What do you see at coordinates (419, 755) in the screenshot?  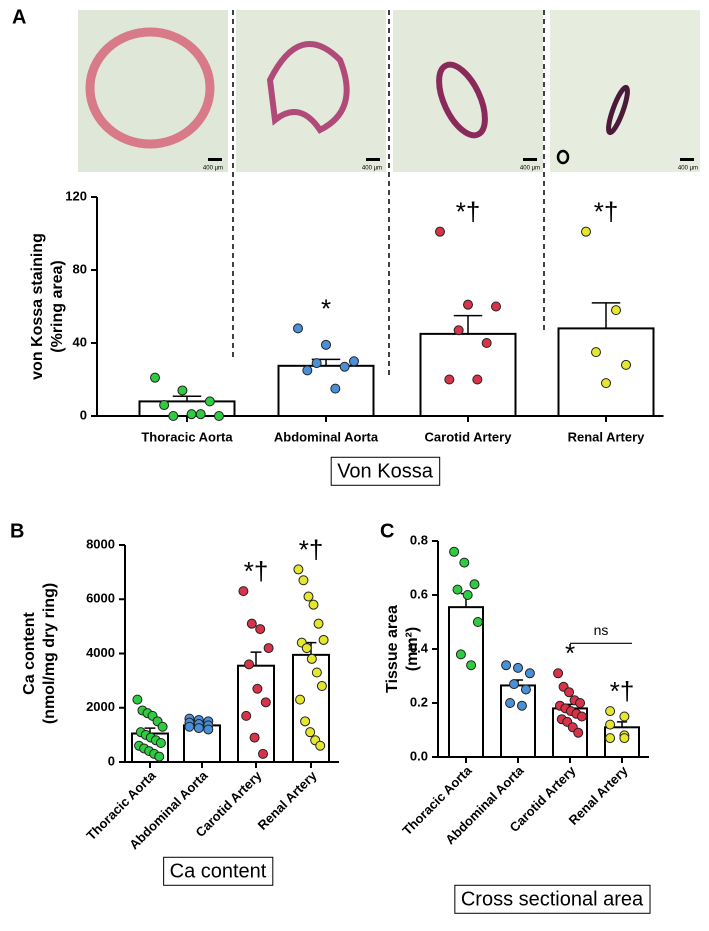 I see `y-tick-label: 0.0` at bounding box center [419, 755].